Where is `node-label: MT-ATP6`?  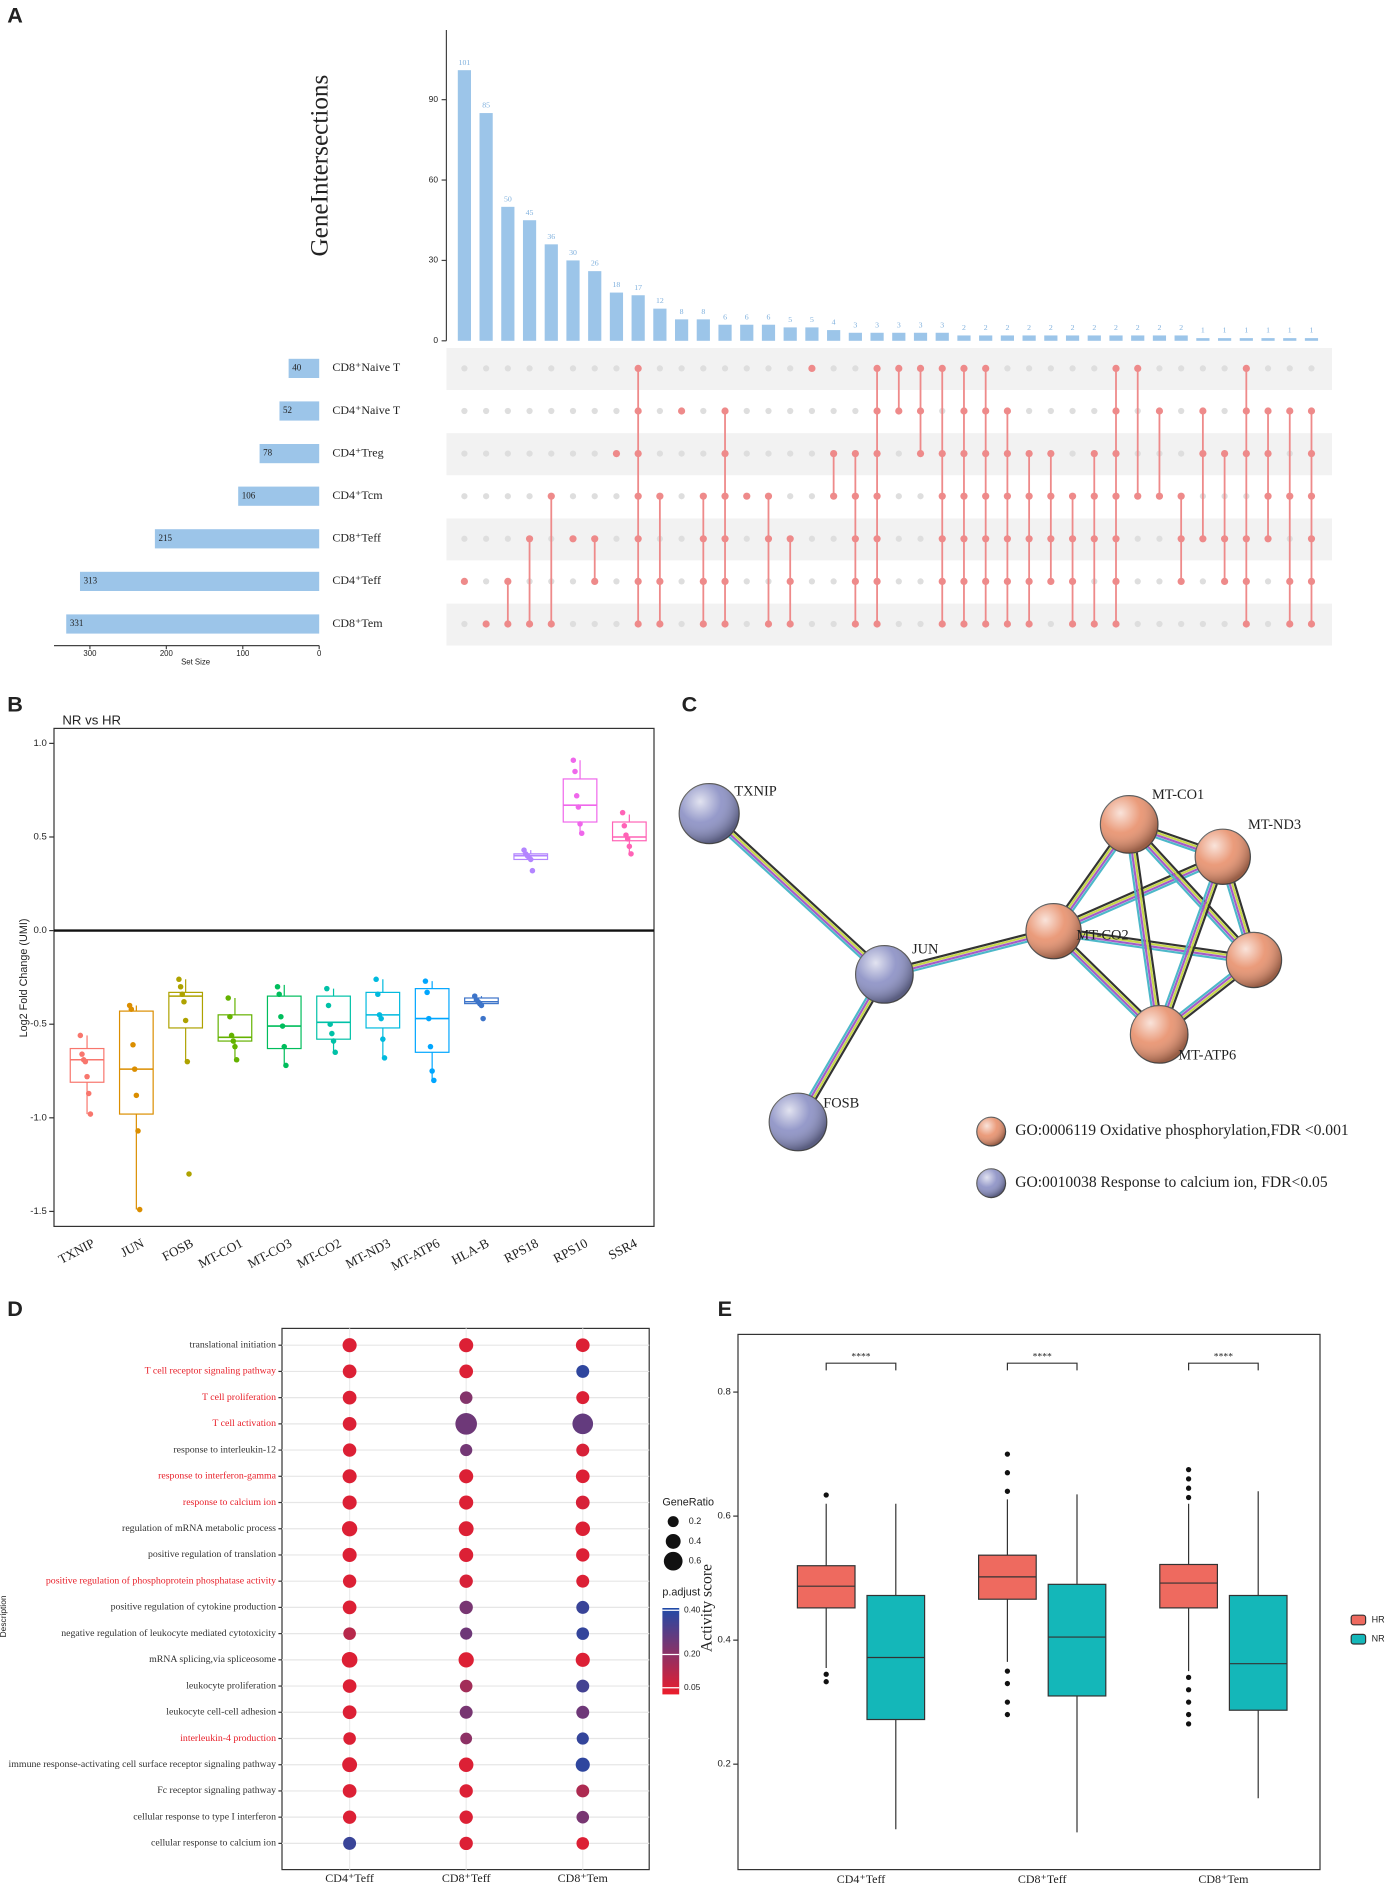 node-label: MT-ATP6 is located at coordinates (1207, 1055).